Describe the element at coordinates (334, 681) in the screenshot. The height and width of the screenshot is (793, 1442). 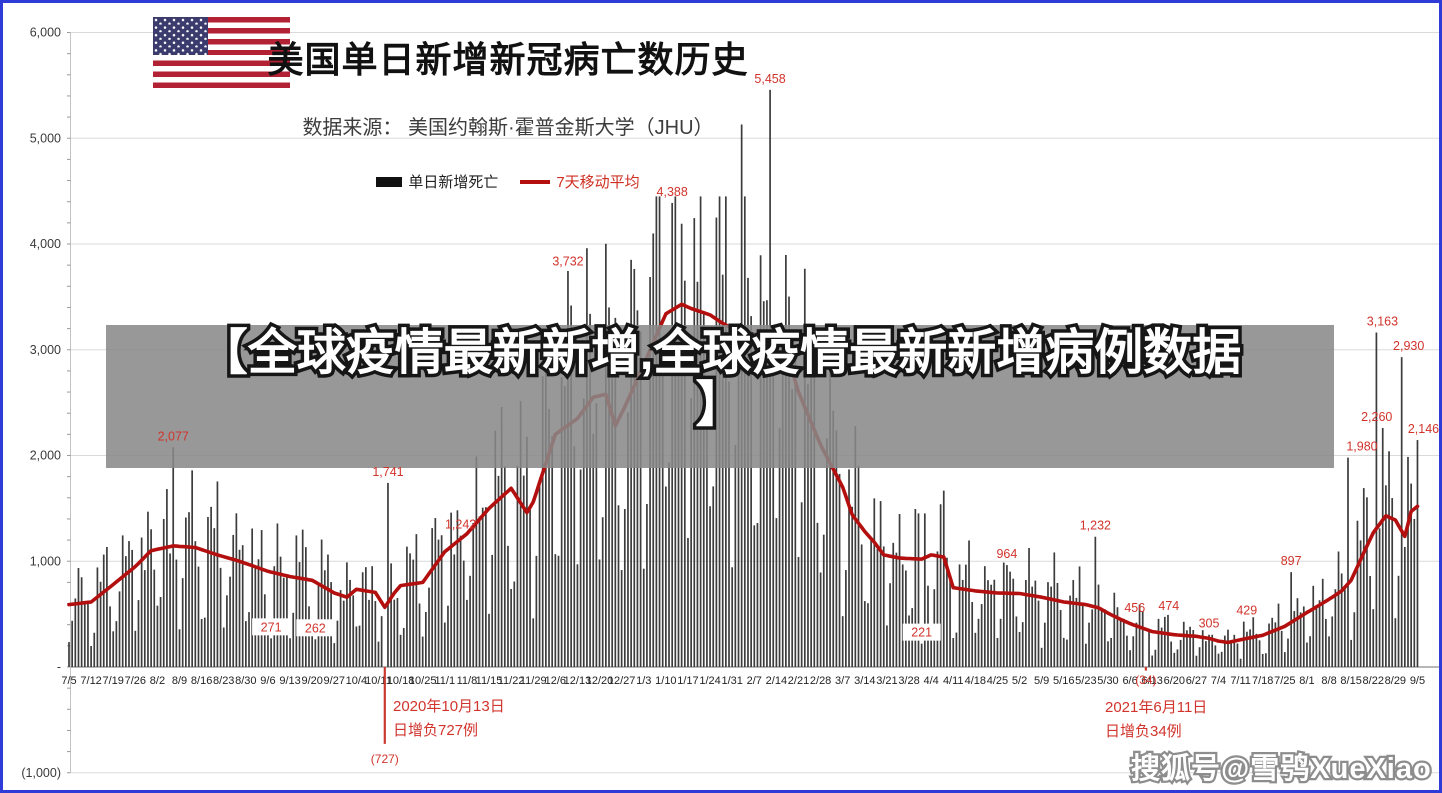
I see `x-axis-label: 9/27` at that location.